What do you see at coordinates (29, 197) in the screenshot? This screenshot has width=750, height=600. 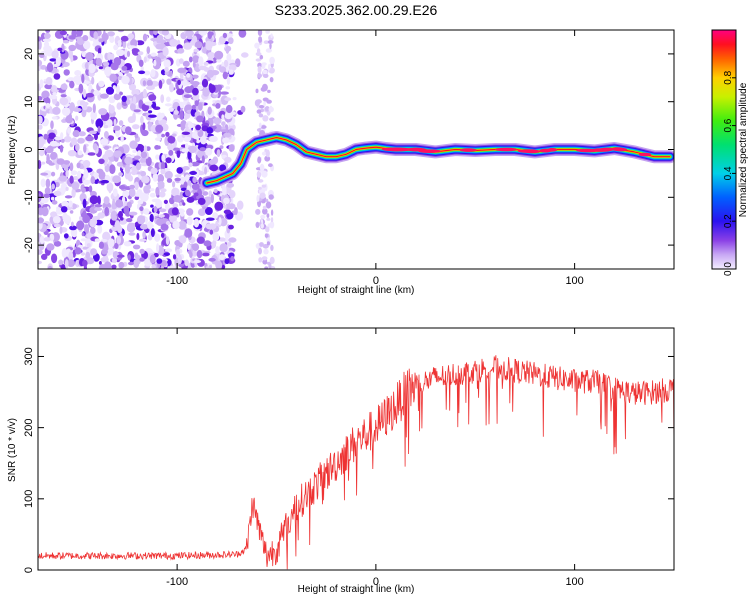 I see `top-y-tick-label: -10` at bounding box center [29, 197].